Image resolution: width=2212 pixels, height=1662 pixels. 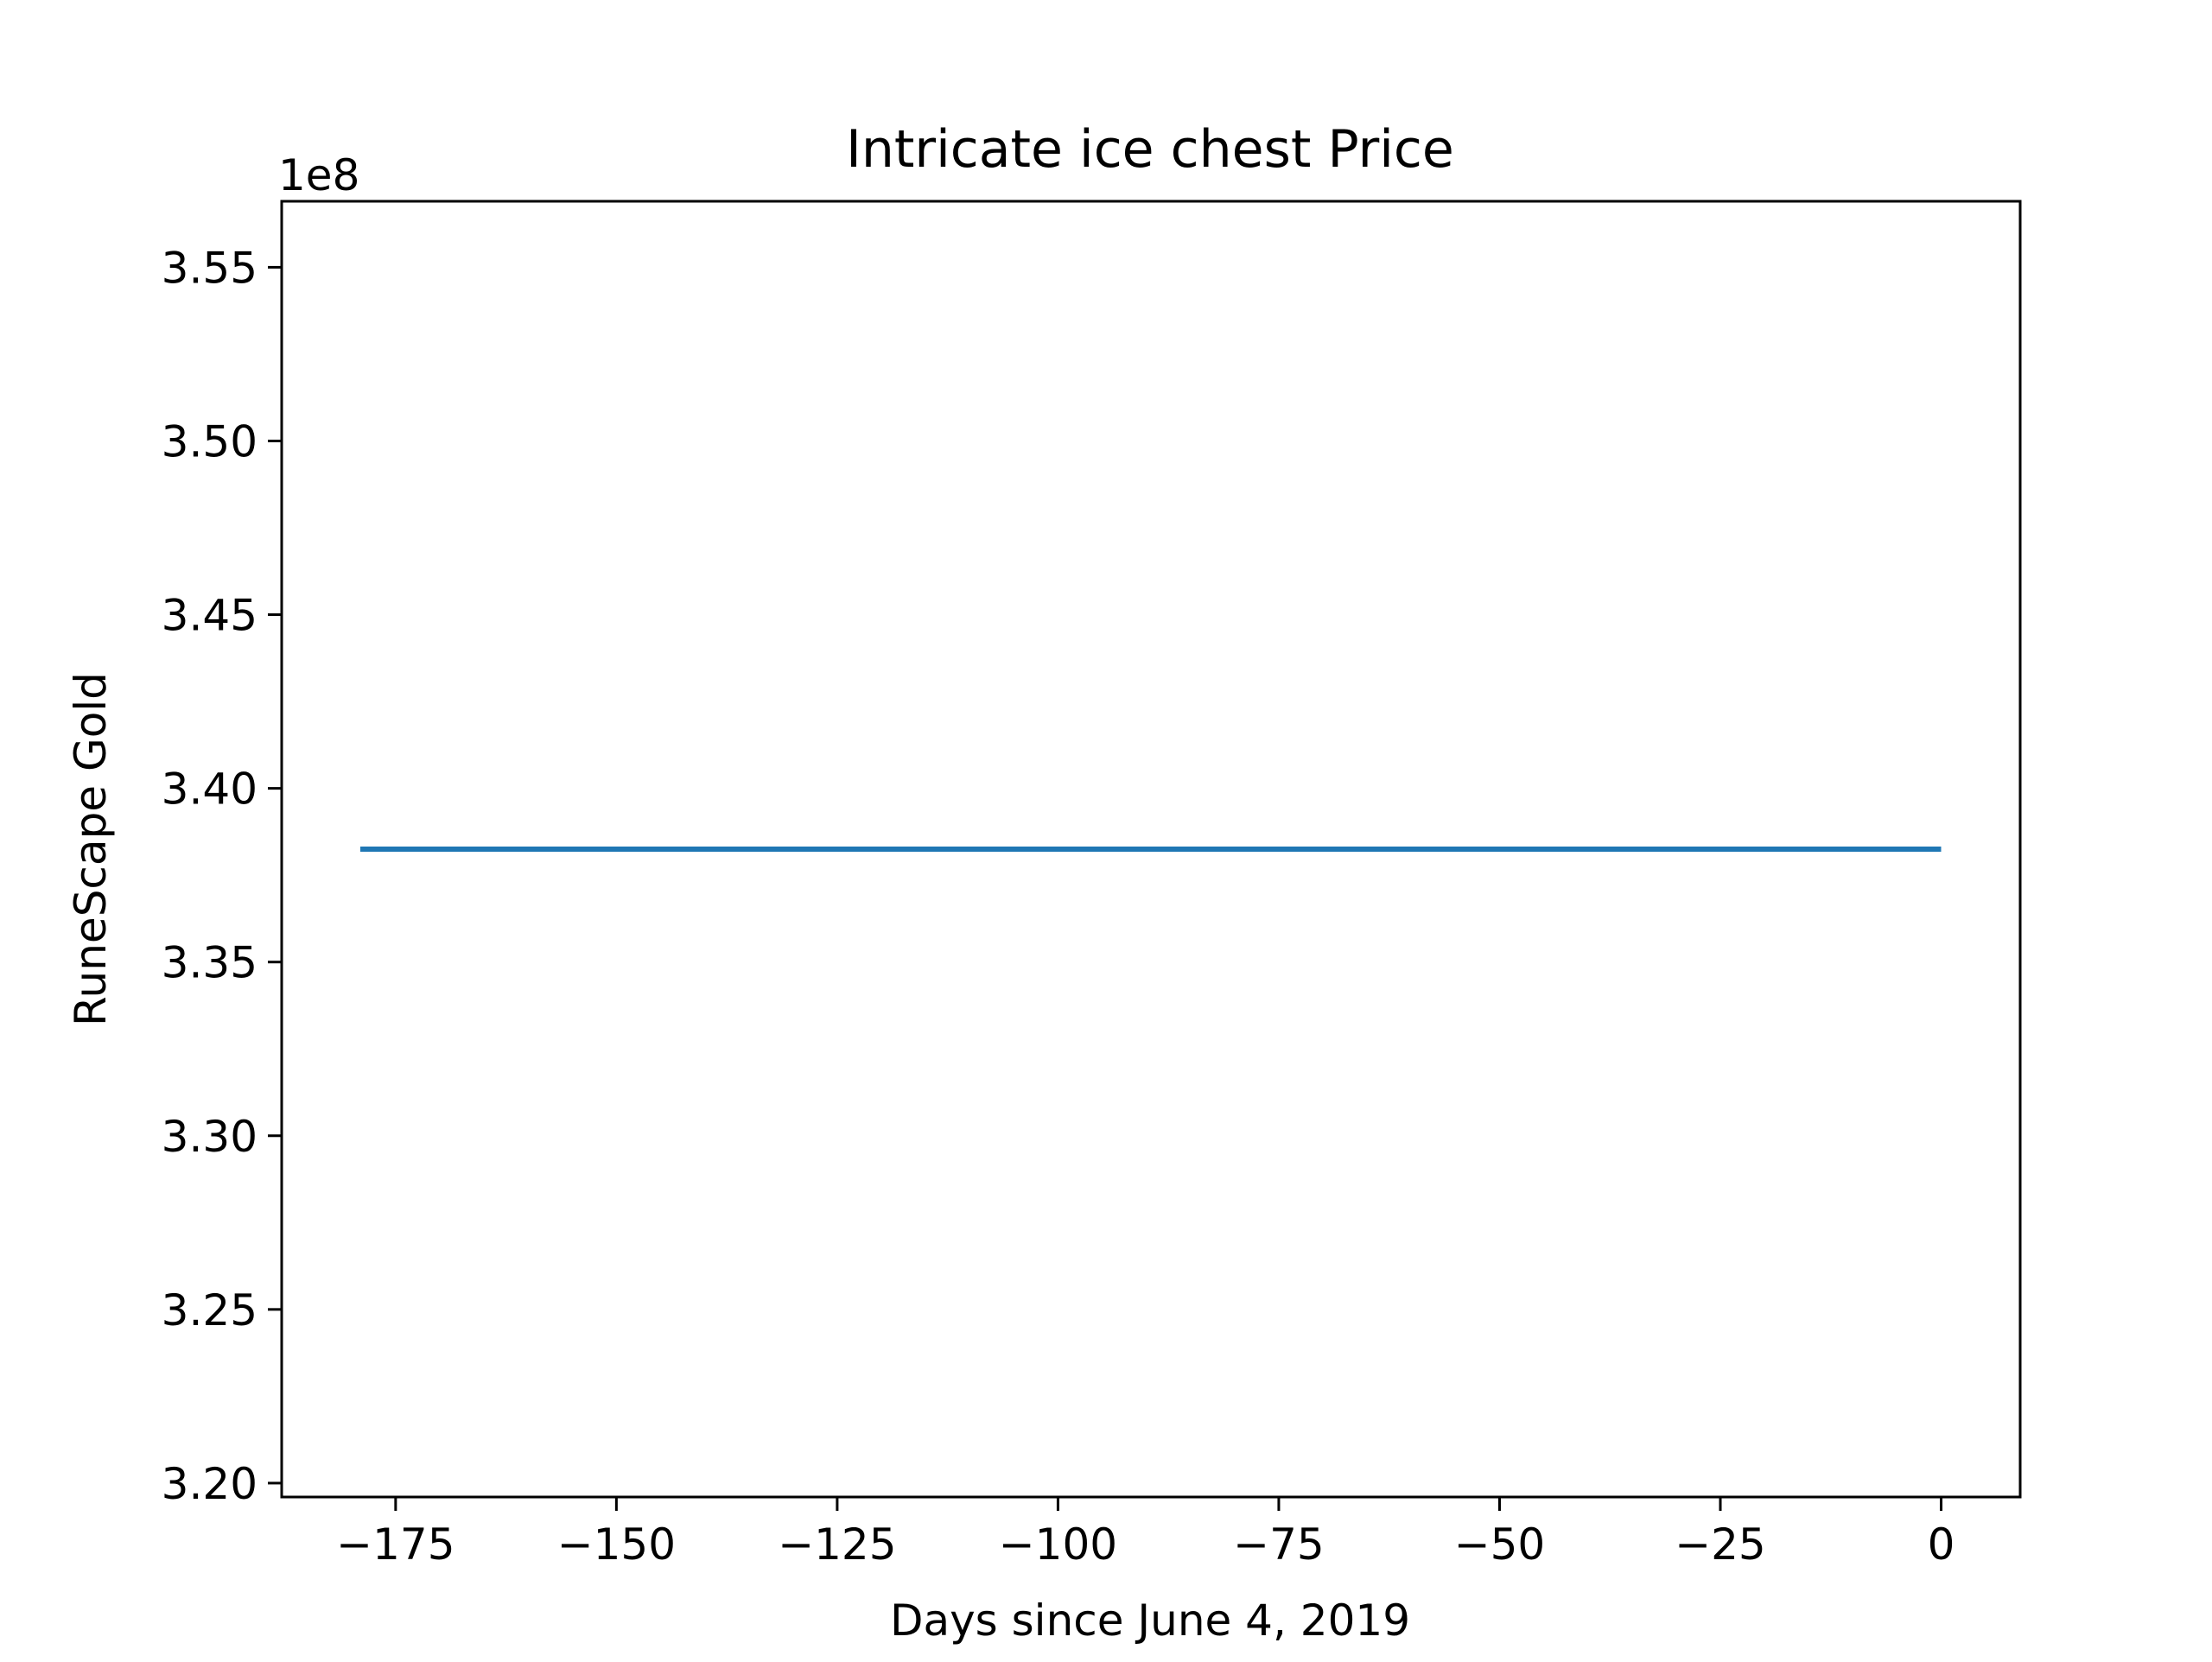 I want to click on x-tick-label: −175, so click(x=395, y=1544).